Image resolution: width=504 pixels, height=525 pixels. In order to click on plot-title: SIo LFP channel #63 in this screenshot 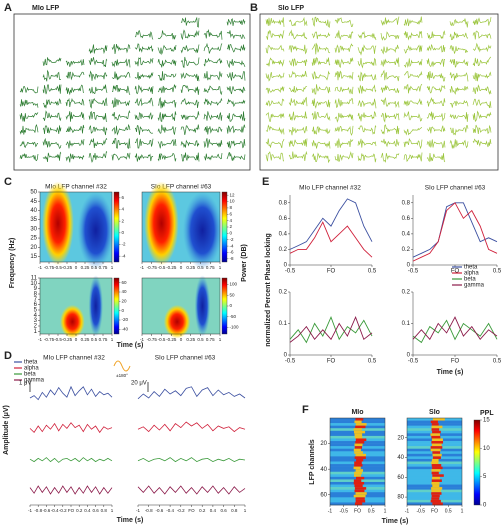, I will do `click(185, 358)`.